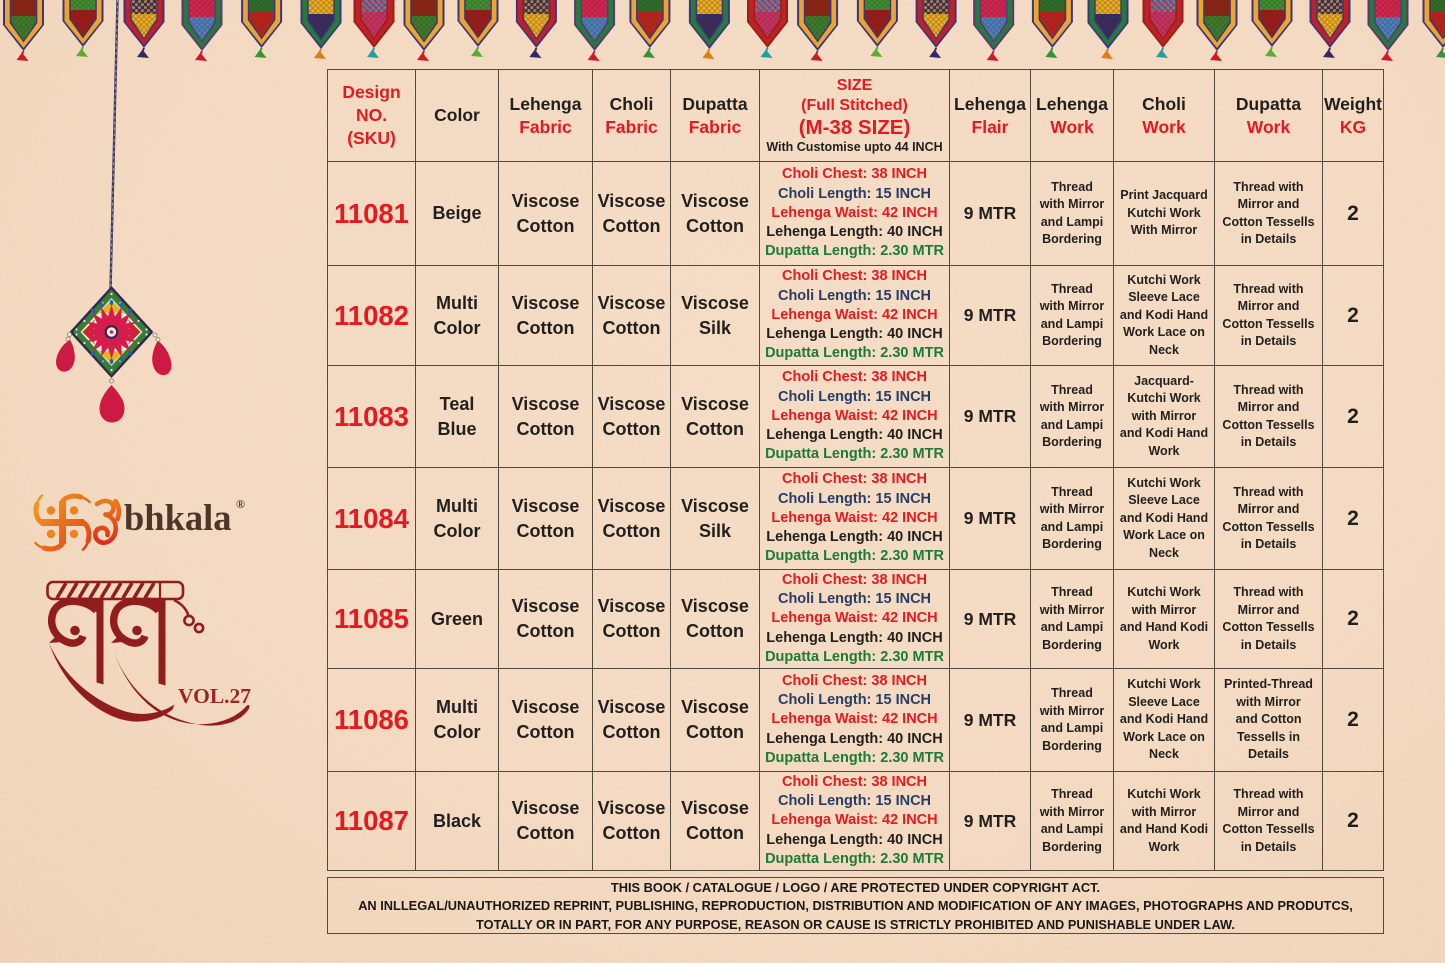 Image resolution: width=1445 pixels, height=963 pixels. I want to click on svg-text: bhkala, so click(178, 517).